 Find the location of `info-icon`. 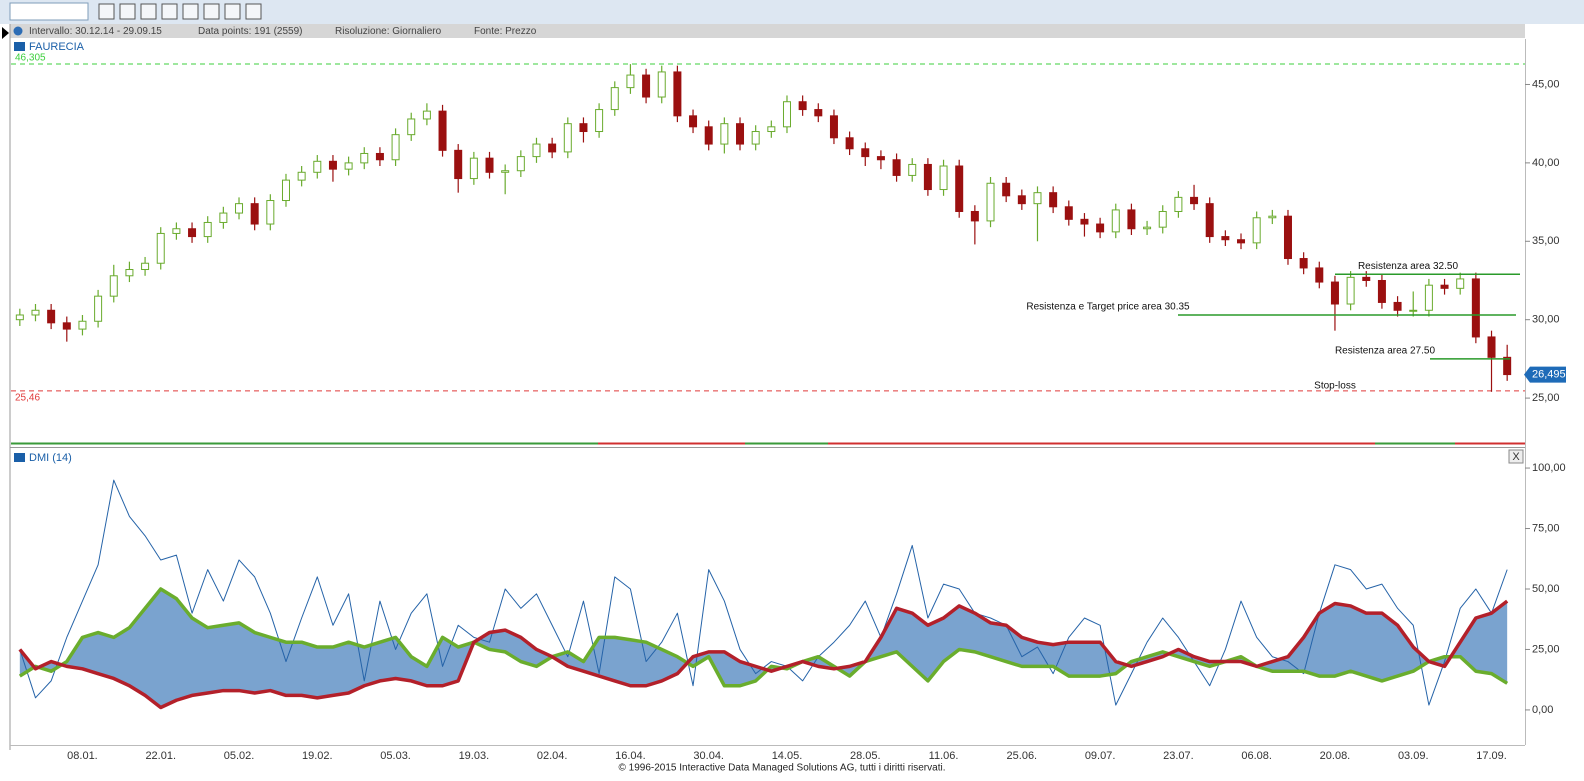

info-icon is located at coordinates (18, 31).